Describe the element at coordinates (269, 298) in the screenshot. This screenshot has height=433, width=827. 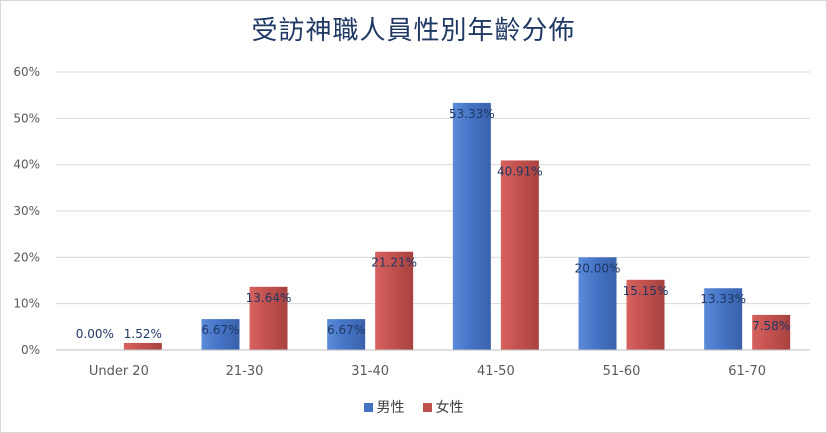
I see `data-label: 13.64%` at that location.